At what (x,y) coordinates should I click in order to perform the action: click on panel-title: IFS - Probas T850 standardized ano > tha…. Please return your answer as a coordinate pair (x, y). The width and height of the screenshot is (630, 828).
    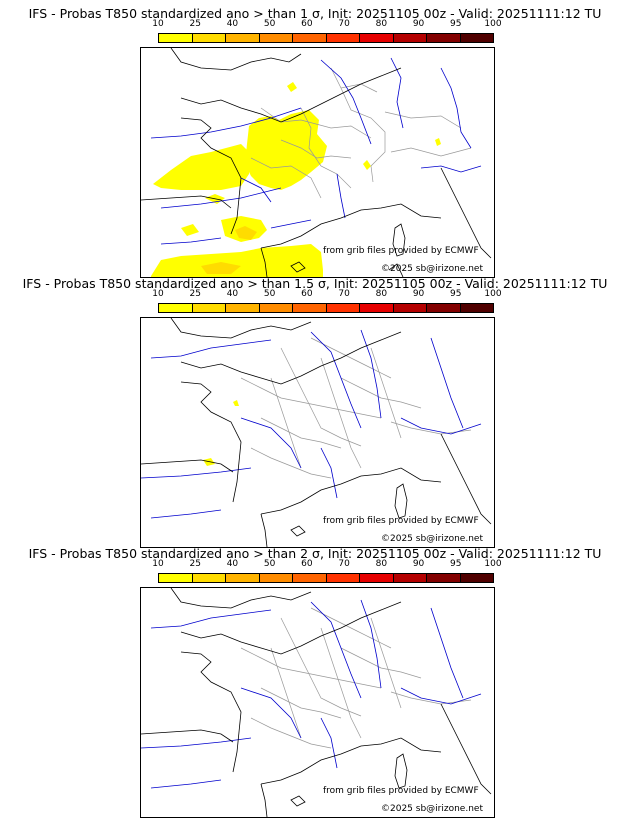
    Looking at the image, I should click on (315, 283).